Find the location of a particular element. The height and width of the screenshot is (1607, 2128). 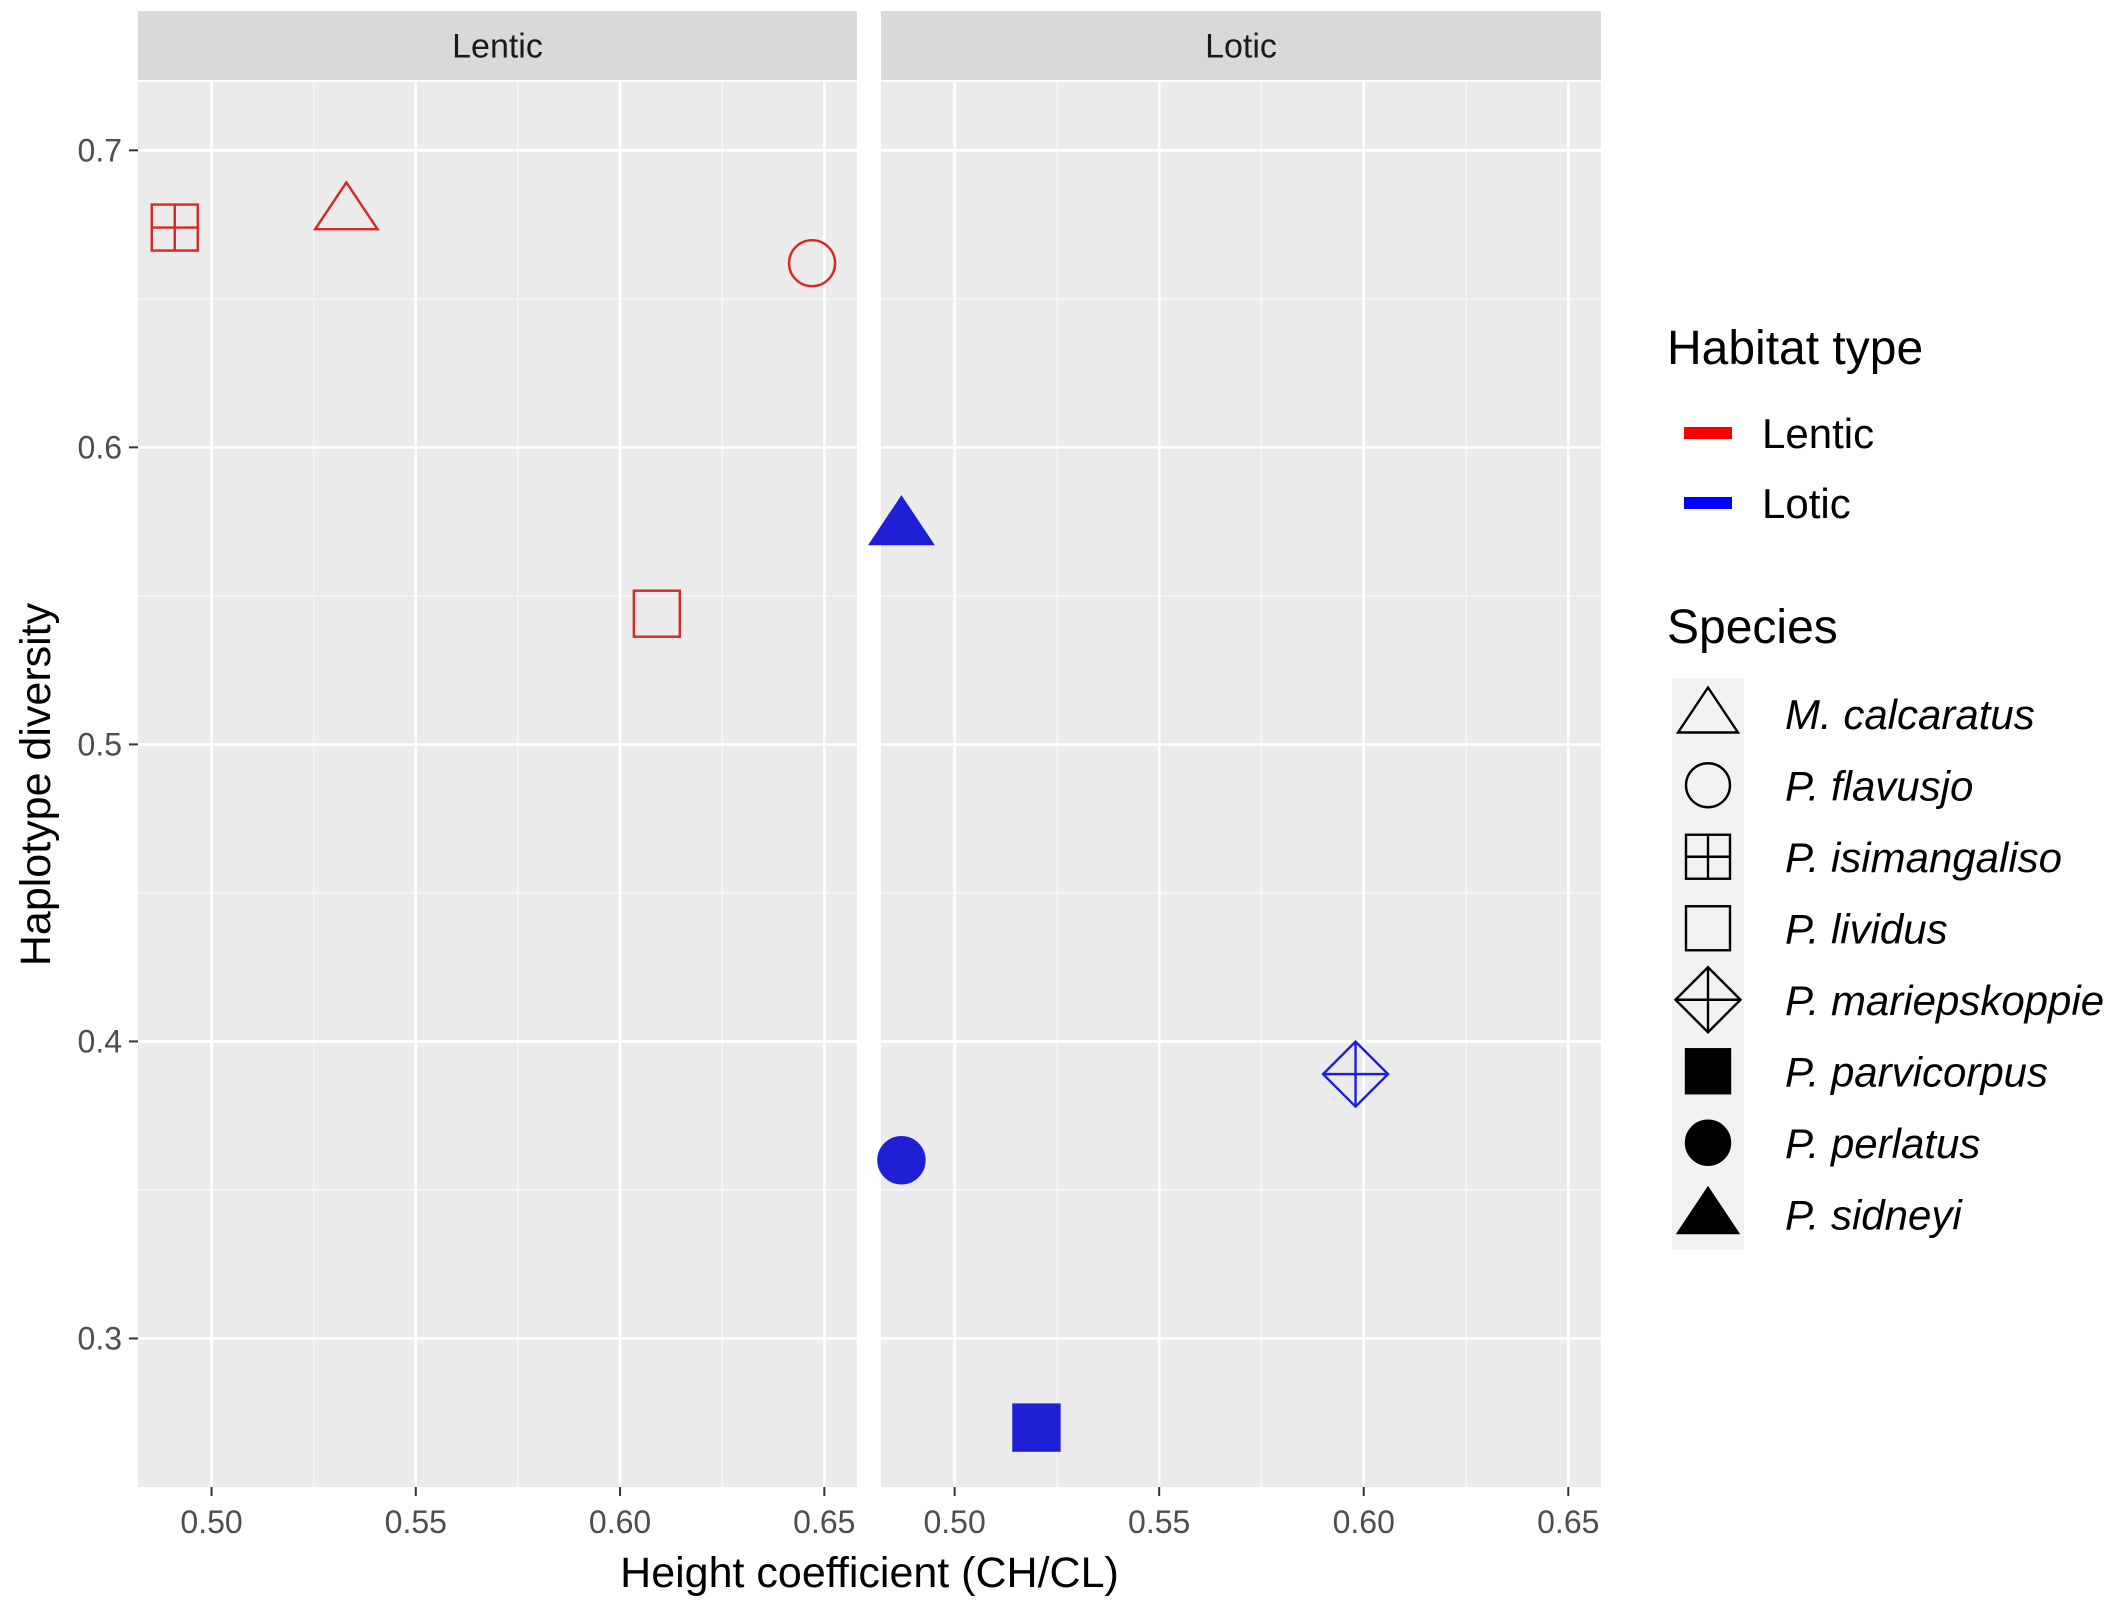

facet-strip-label: Lotic is located at coordinates (1241, 47).